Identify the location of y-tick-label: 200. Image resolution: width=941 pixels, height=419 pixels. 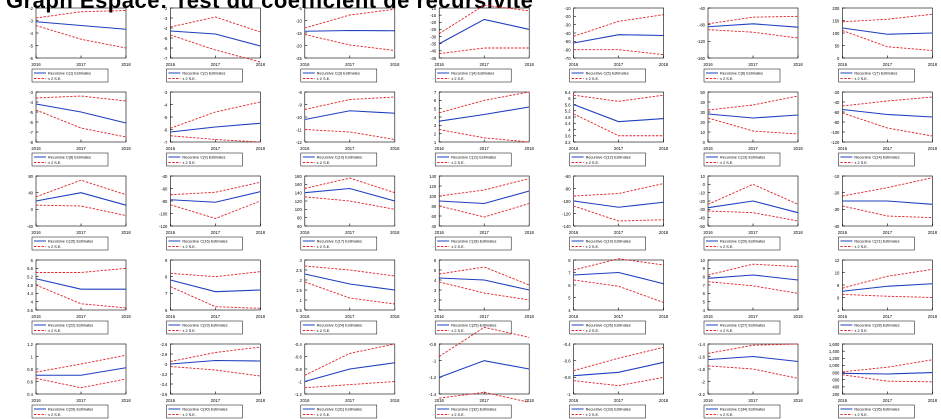
(836, 394).